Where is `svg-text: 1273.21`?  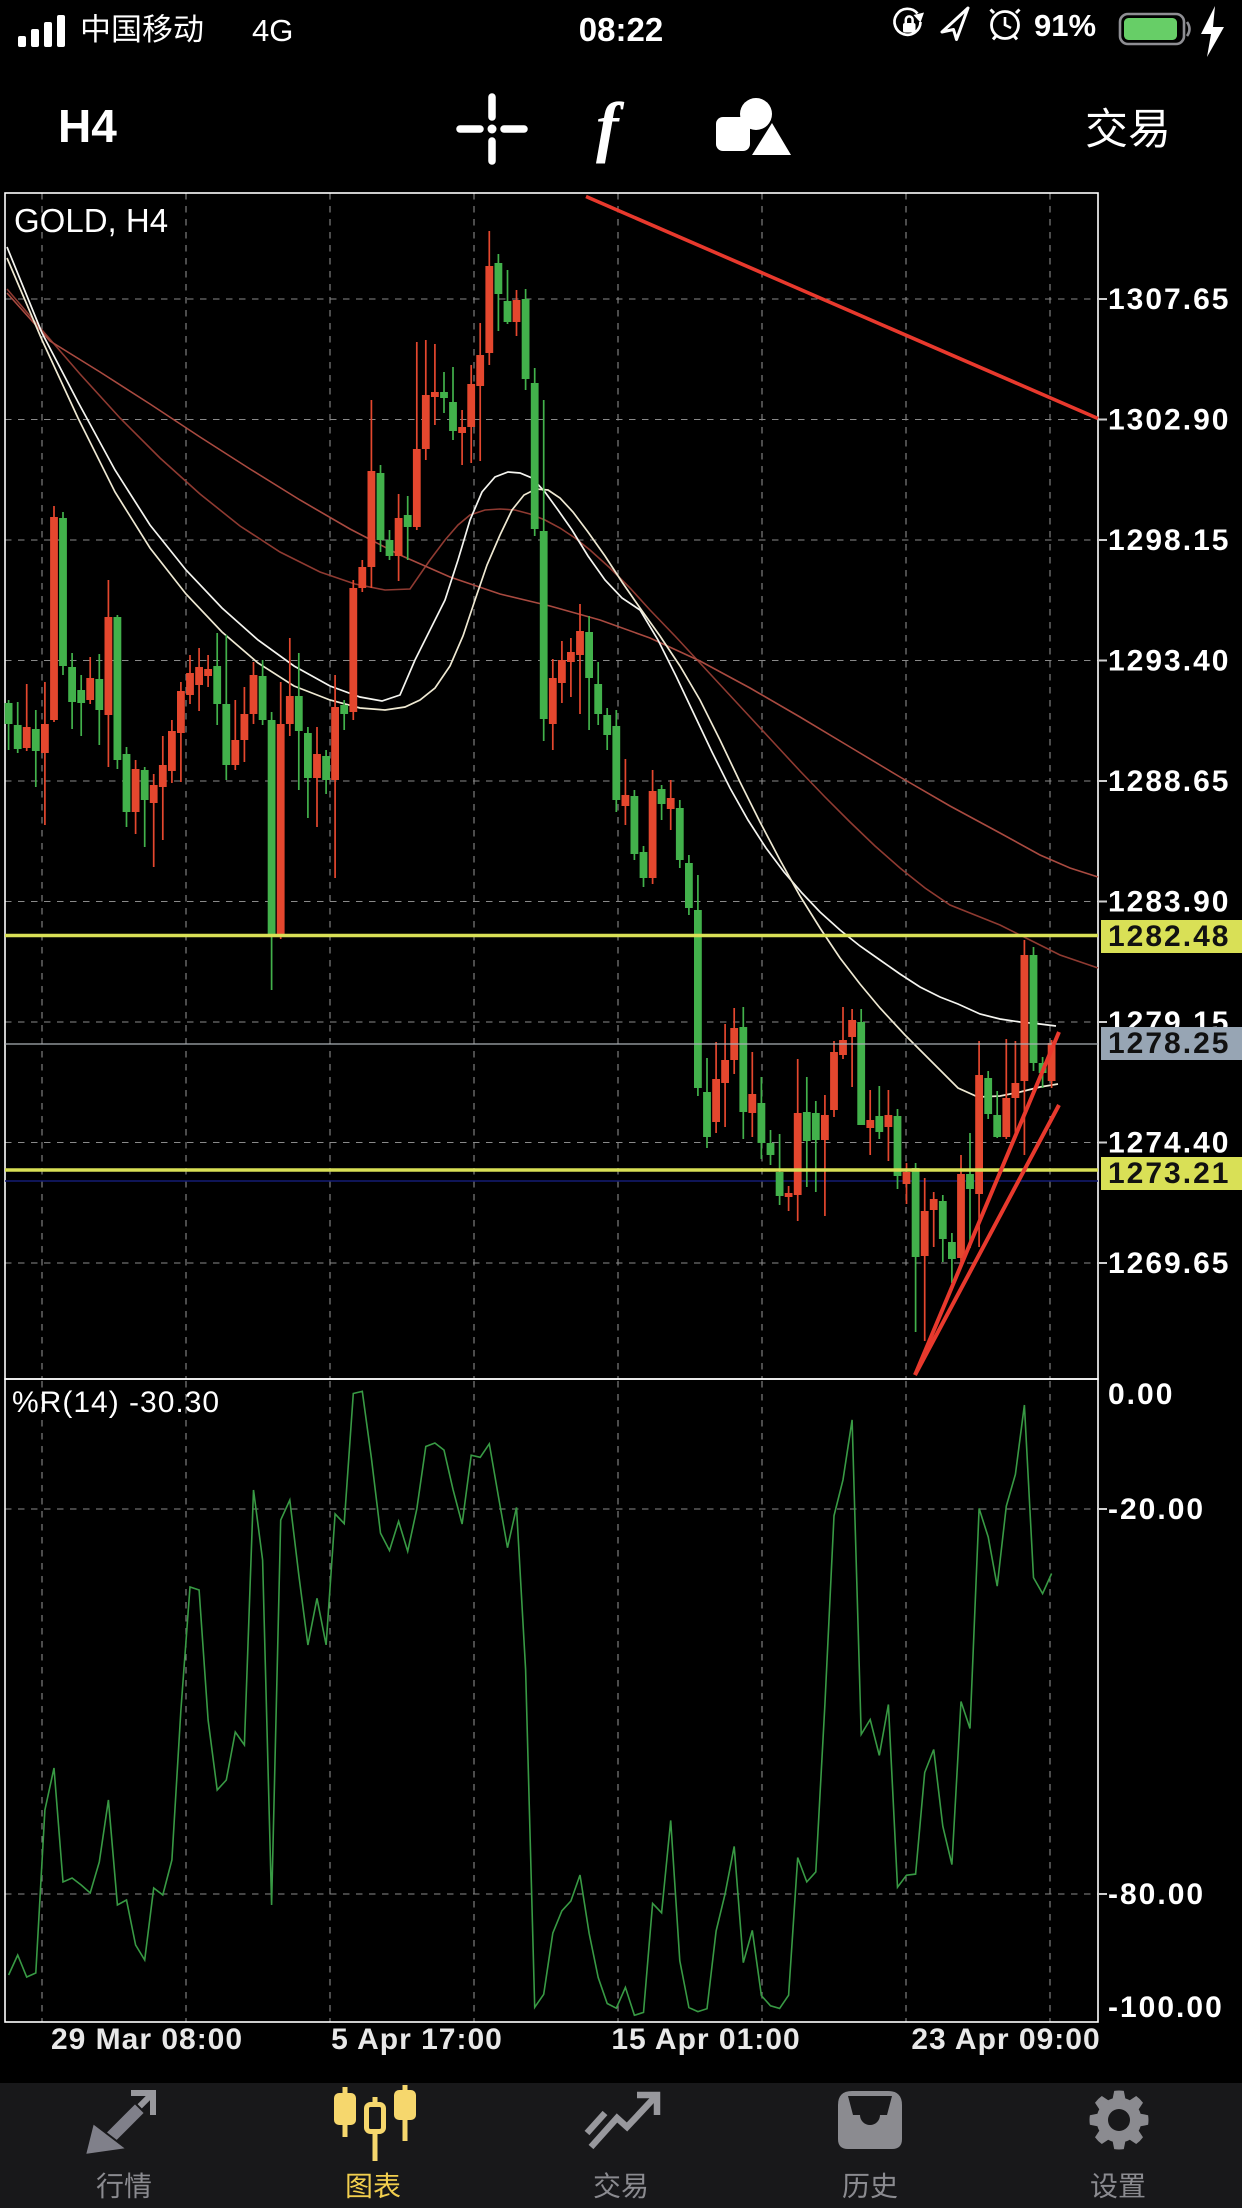 svg-text: 1273.21 is located at coordinates (1169, 1173).